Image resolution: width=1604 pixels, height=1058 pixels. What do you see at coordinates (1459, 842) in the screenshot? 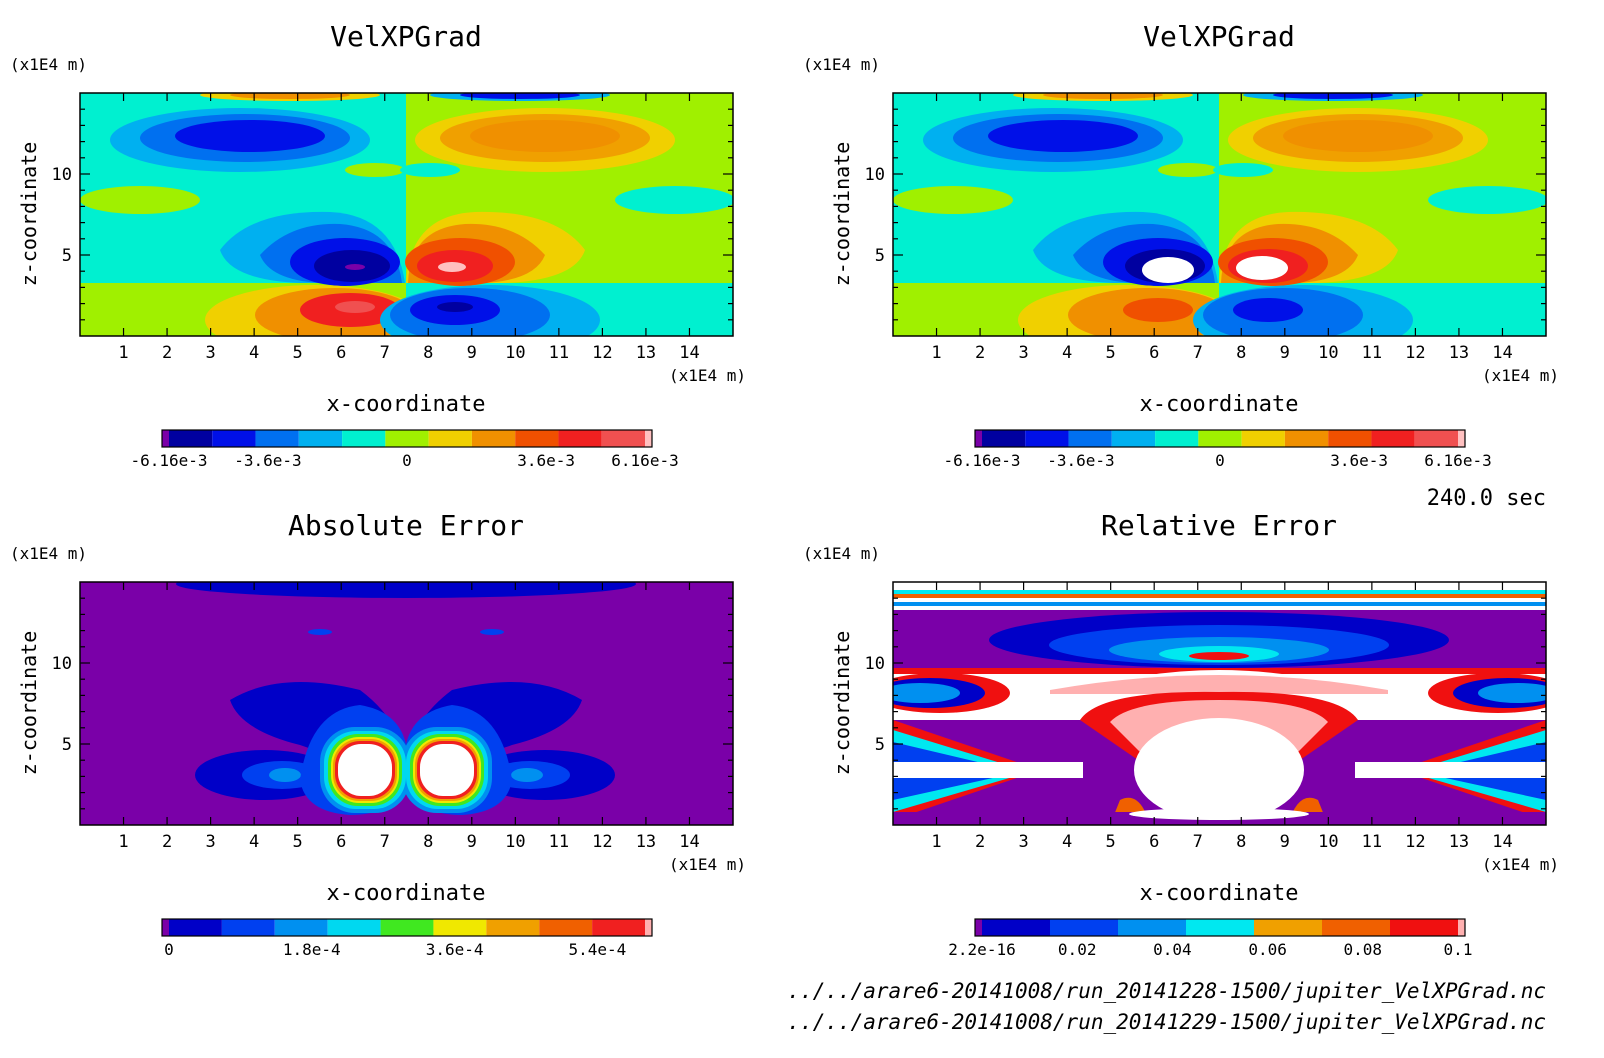
I see `x-tick-label: 13` at bounding box center [1459, 842].